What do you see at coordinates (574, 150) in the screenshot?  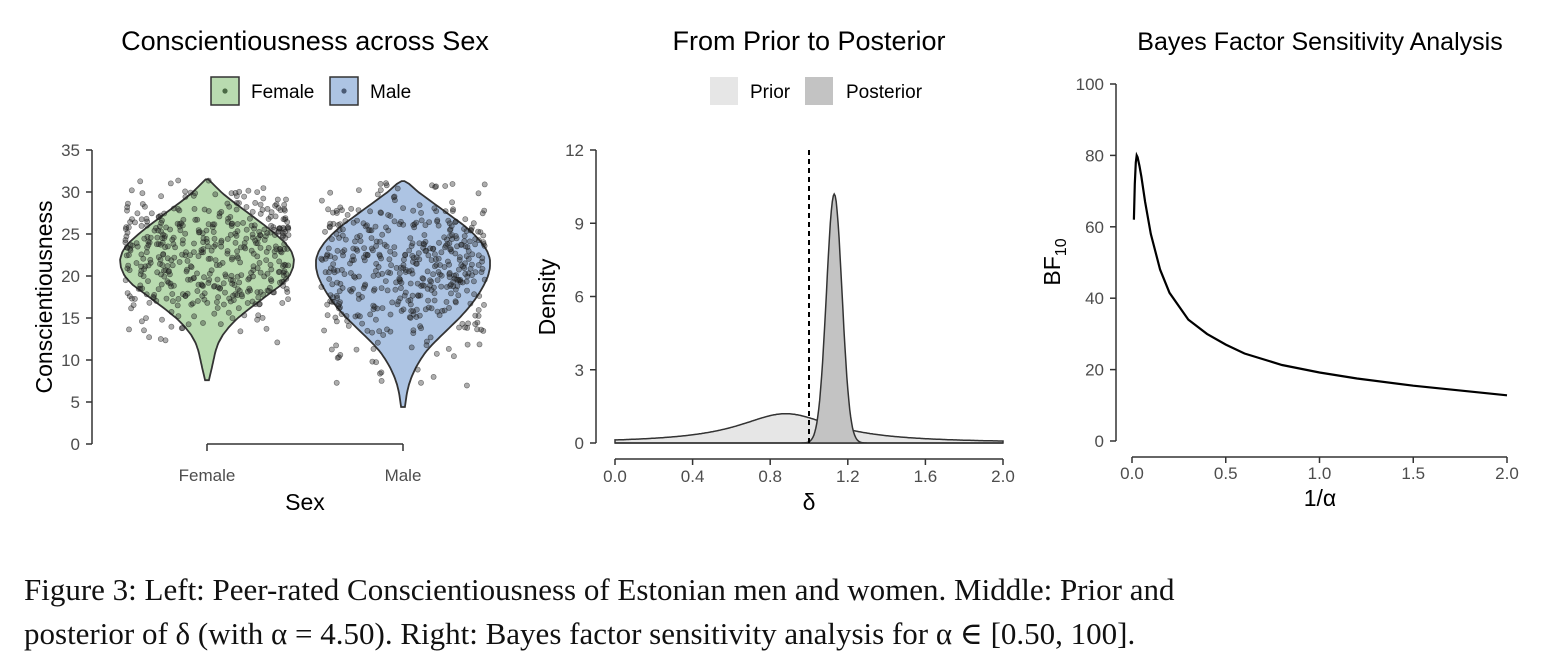 I see `density-y-tick-label: 12` at bounding box center [574, 150].